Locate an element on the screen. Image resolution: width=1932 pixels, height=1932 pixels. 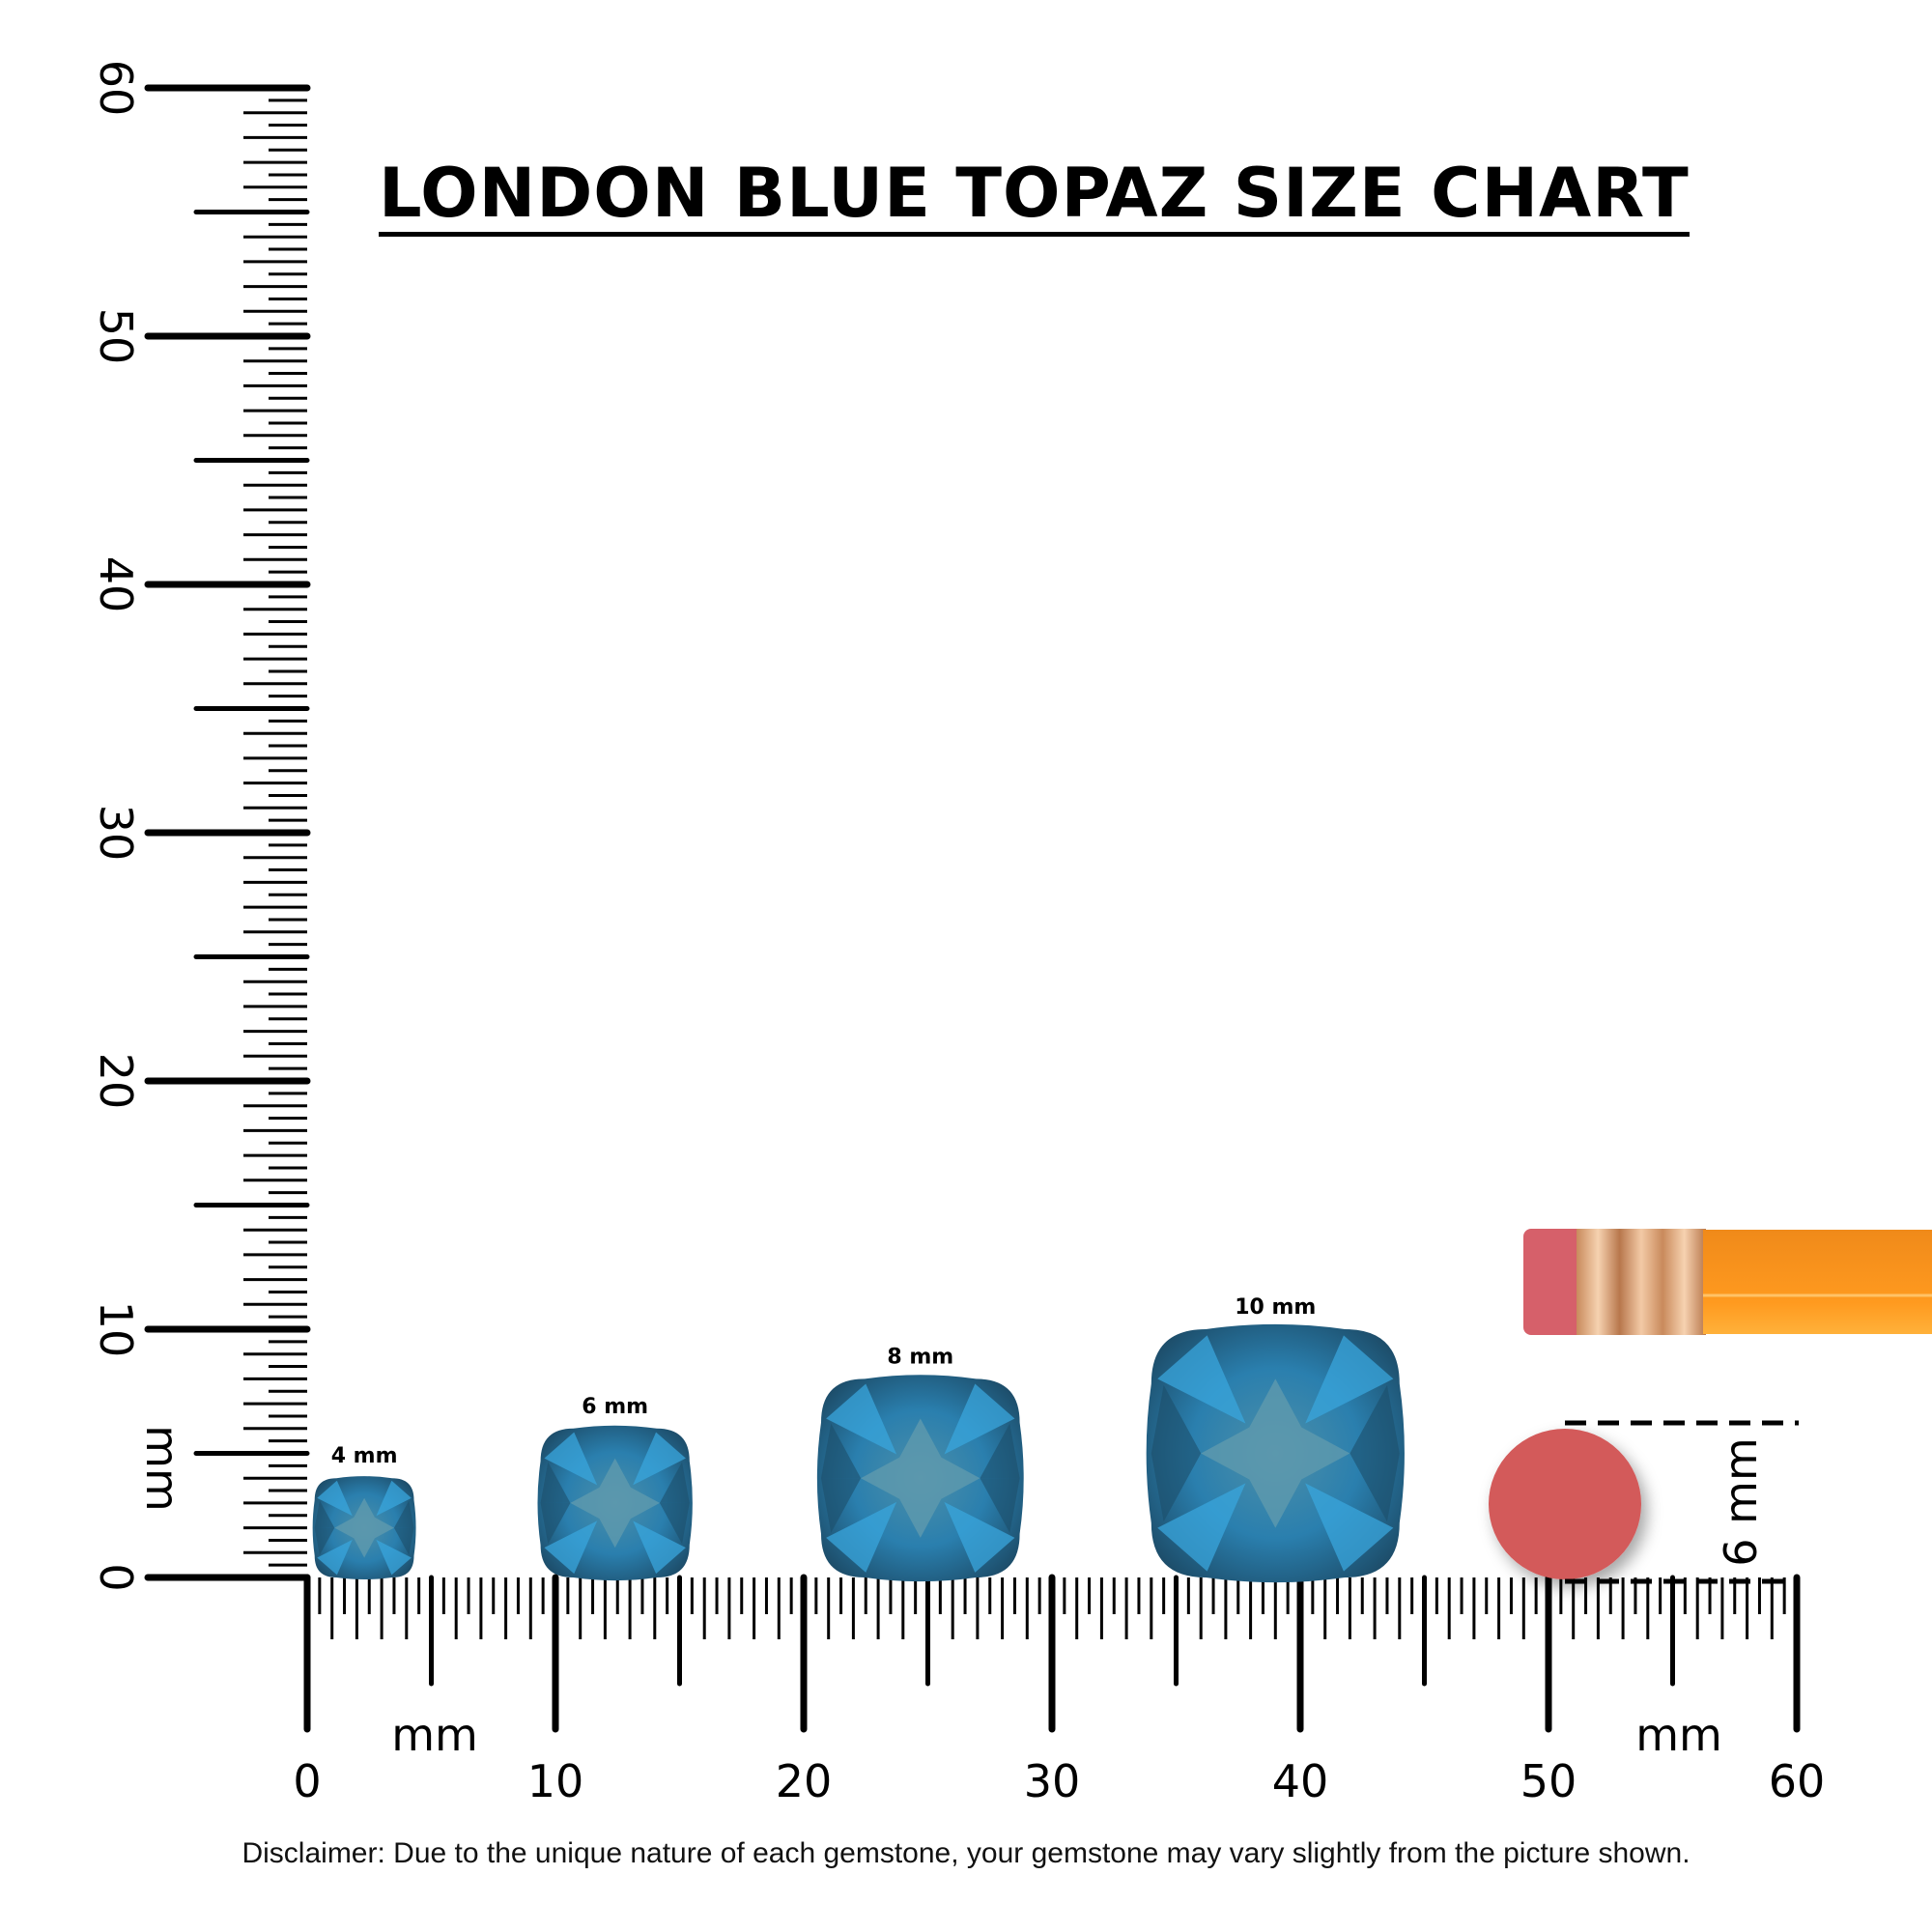
x-tick-label: 20 is located at coordinates (804, 1781).